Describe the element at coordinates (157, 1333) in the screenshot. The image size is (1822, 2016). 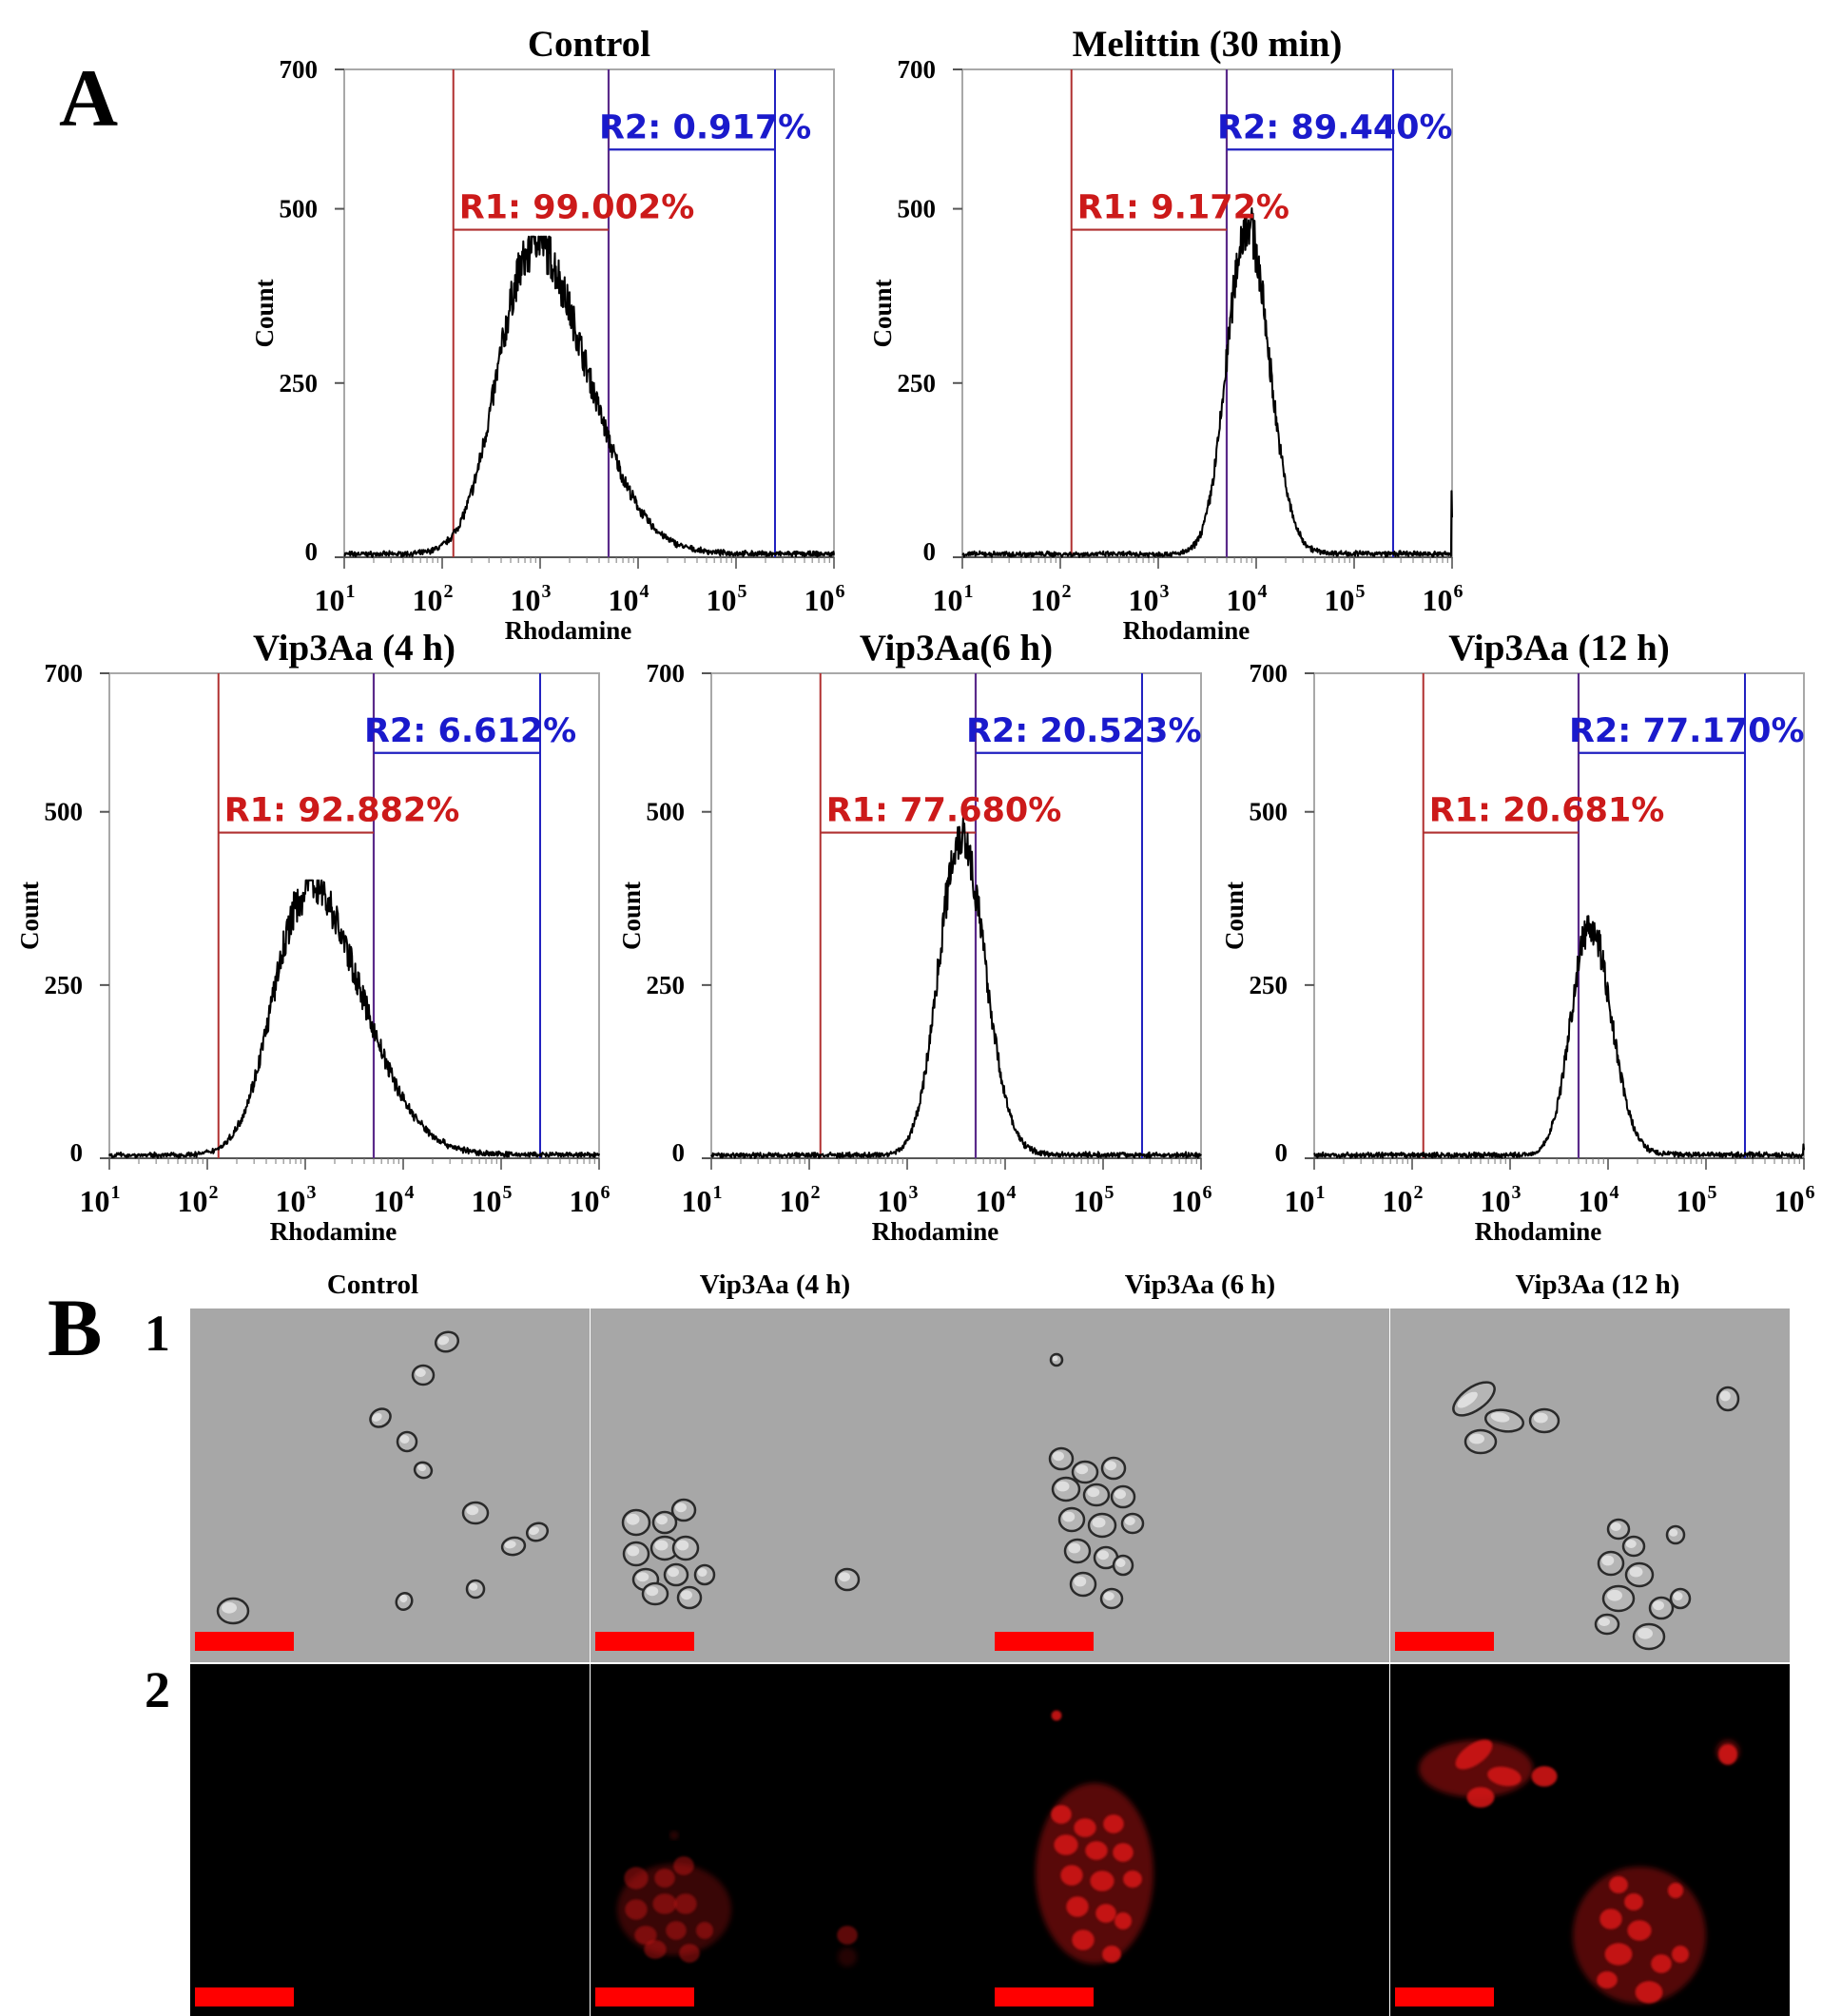
I see `row-number-1: 1` at that location.